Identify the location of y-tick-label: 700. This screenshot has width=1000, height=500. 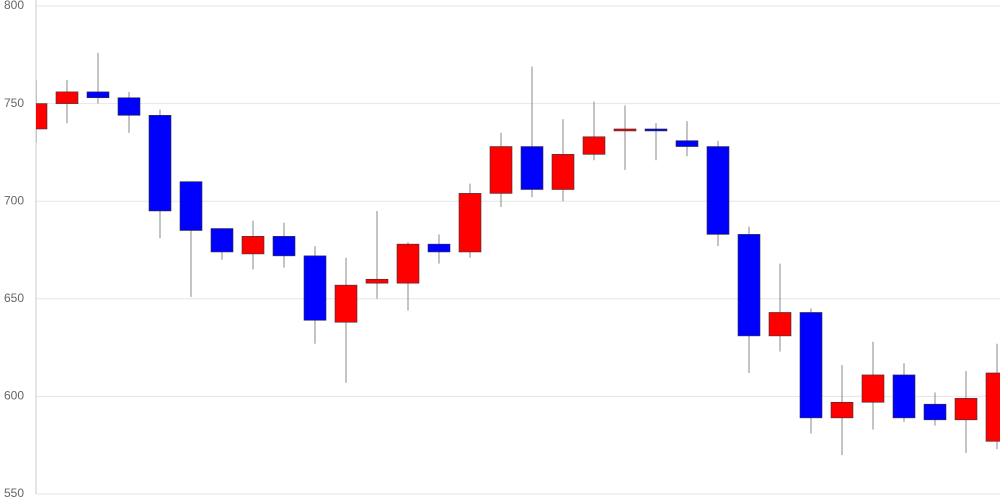
(14, 200).